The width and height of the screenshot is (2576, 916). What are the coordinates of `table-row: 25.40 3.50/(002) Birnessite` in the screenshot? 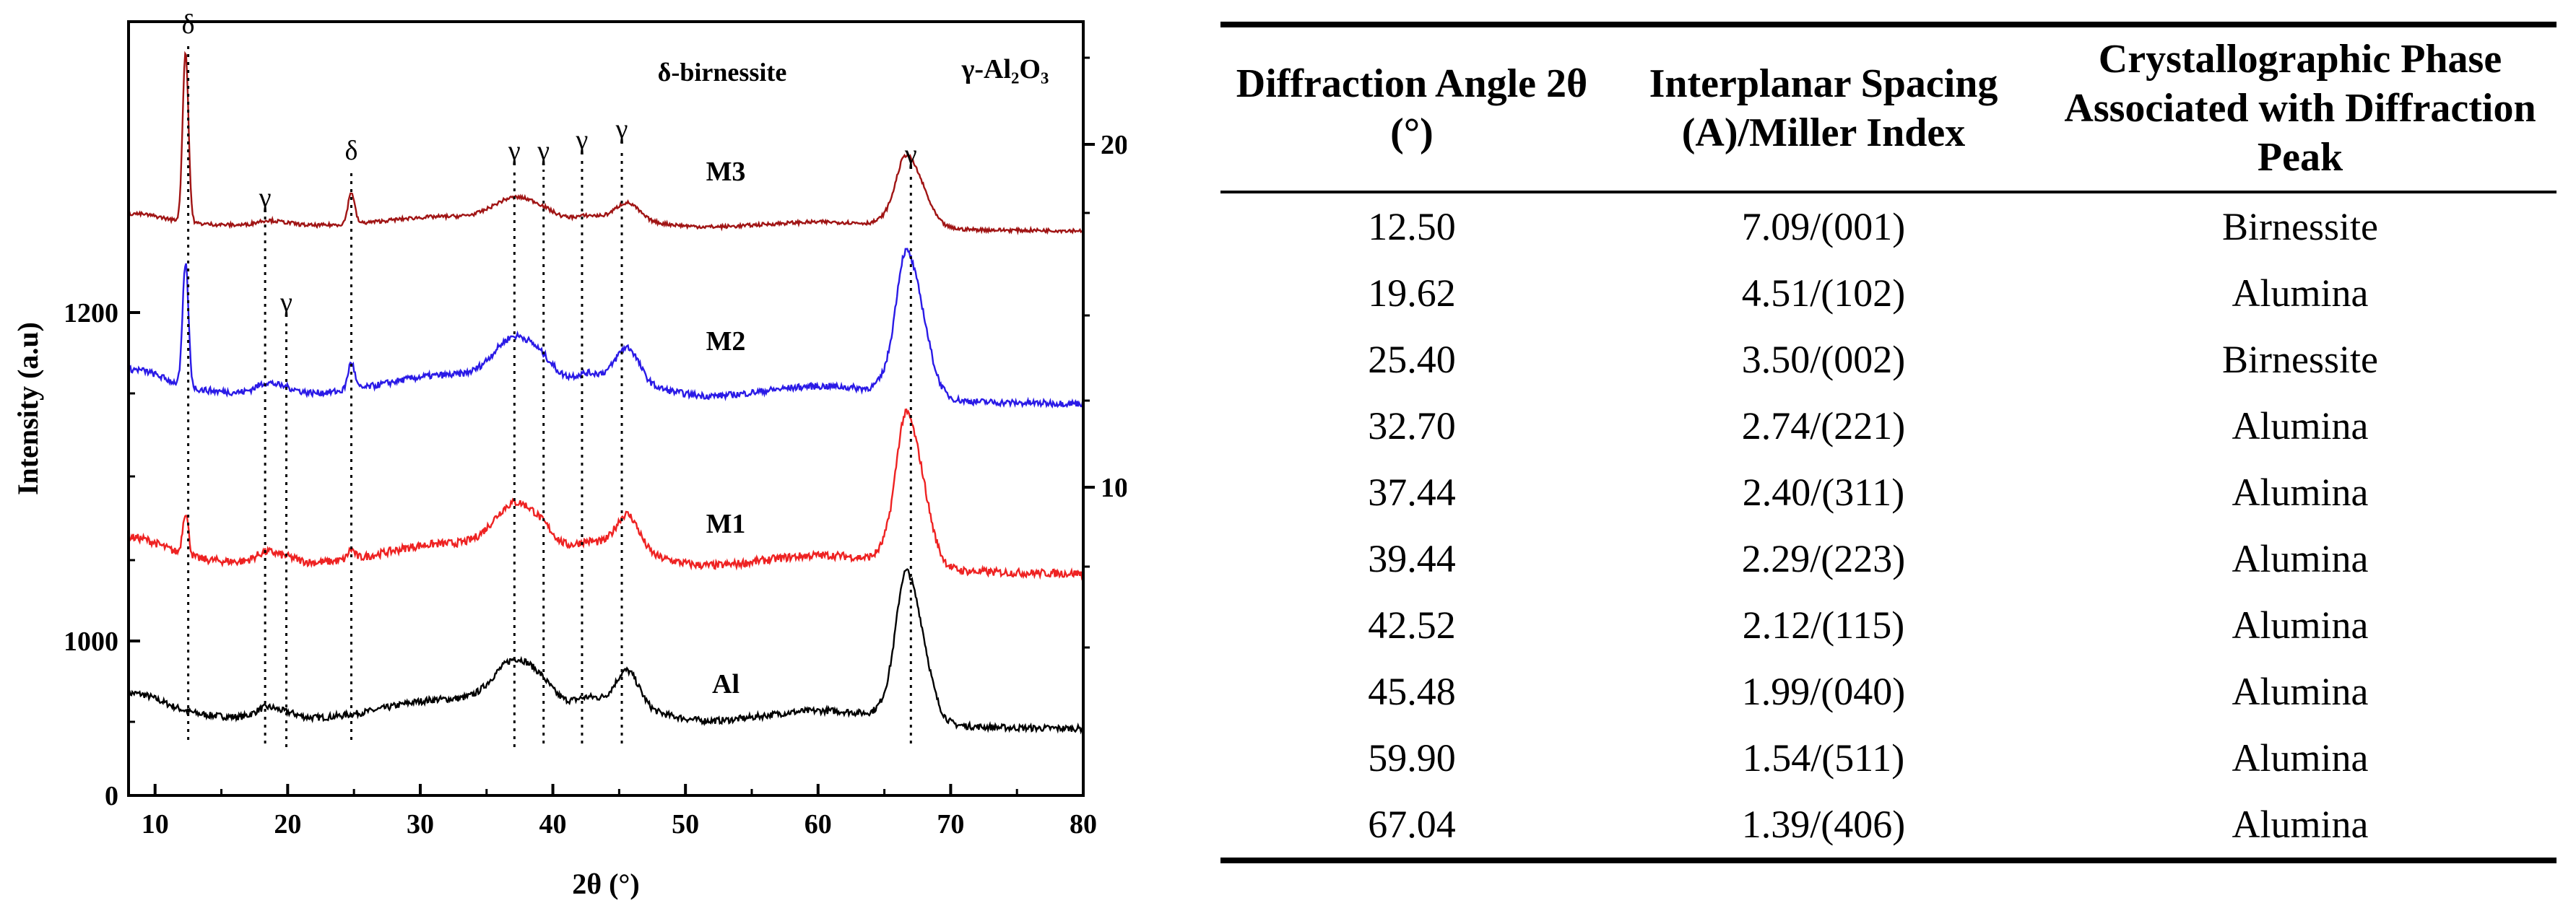 It's located at (1888, 359).